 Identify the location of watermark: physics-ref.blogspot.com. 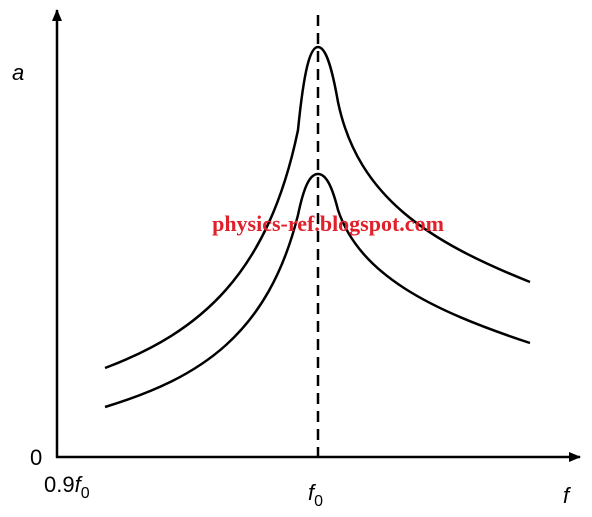
(328, 223).